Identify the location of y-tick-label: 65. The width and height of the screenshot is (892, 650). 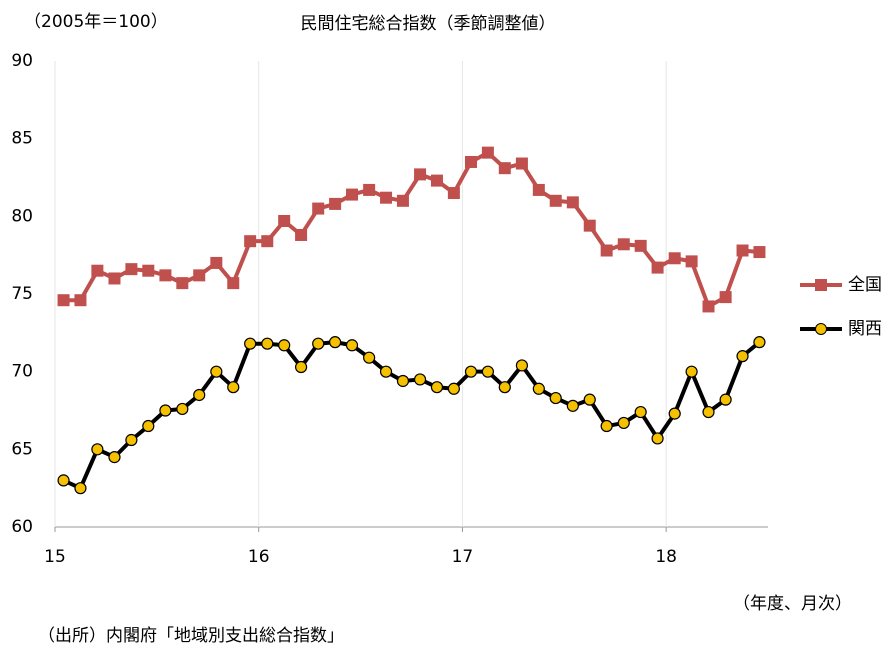
(22, 449).